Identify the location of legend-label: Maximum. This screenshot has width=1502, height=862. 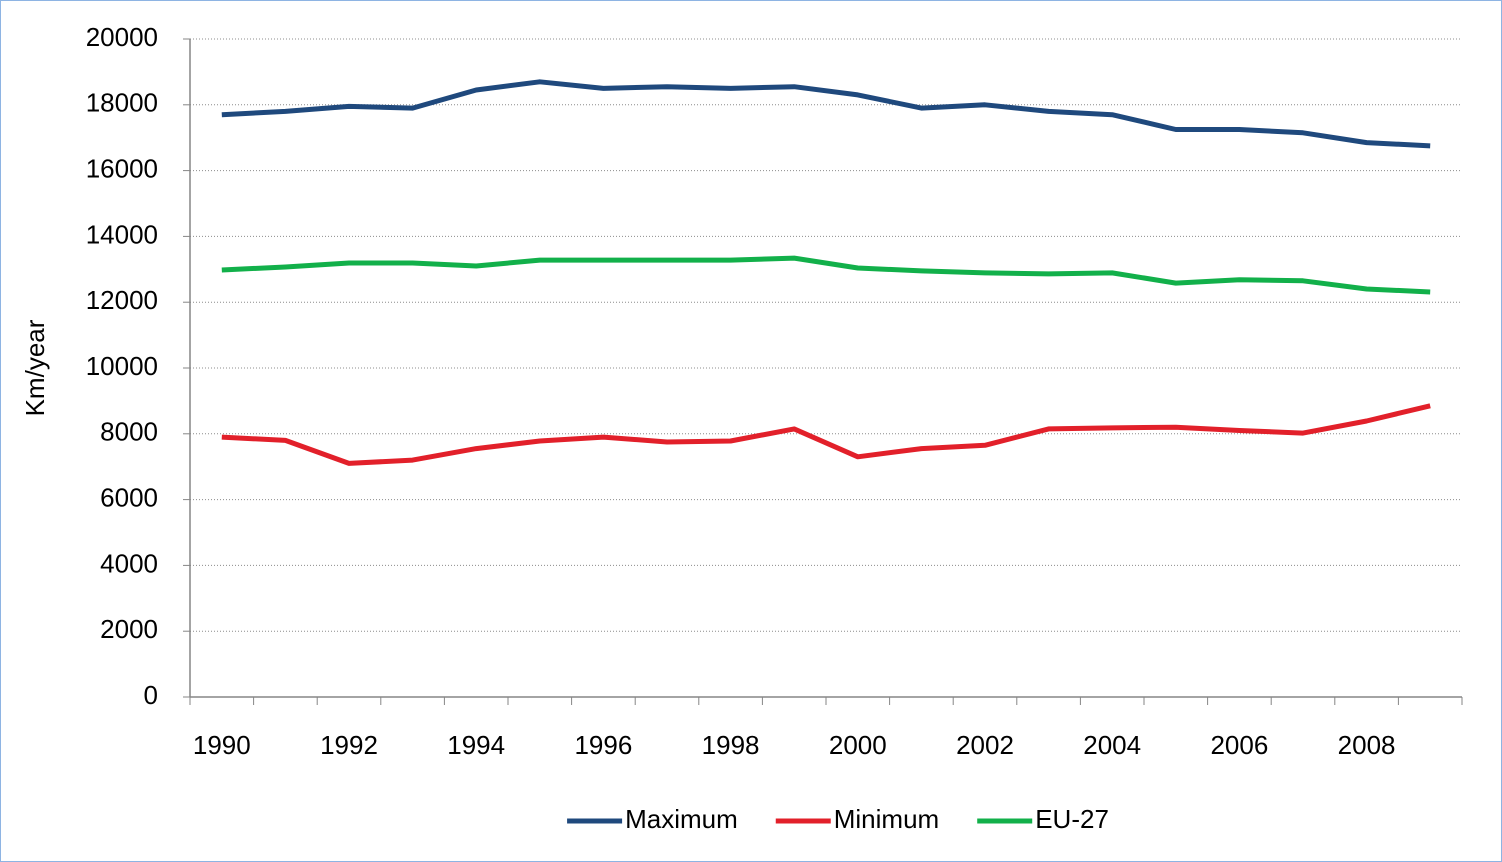
(681, 819).